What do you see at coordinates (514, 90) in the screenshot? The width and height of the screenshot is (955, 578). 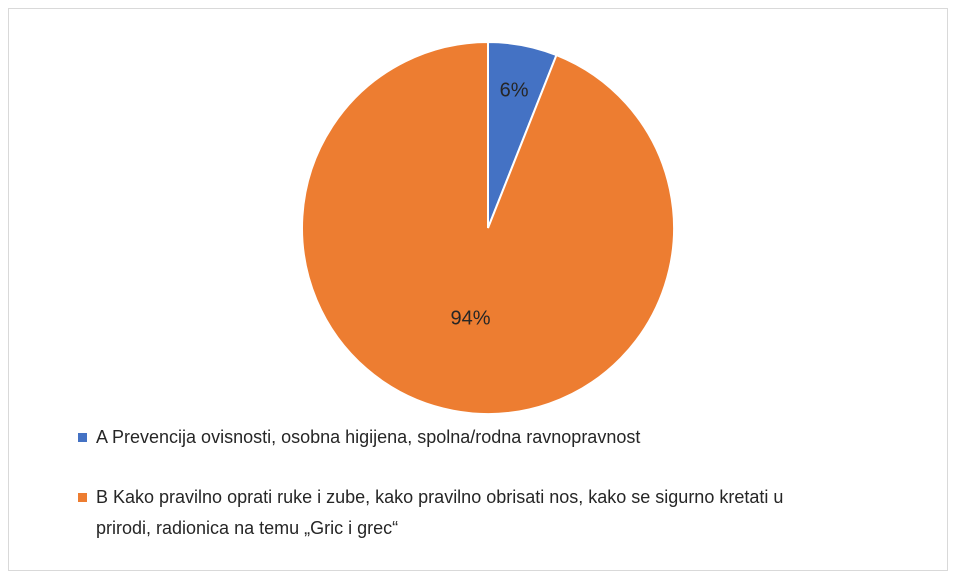 I see `data-label: 6%` at bounding box center [514, 90].